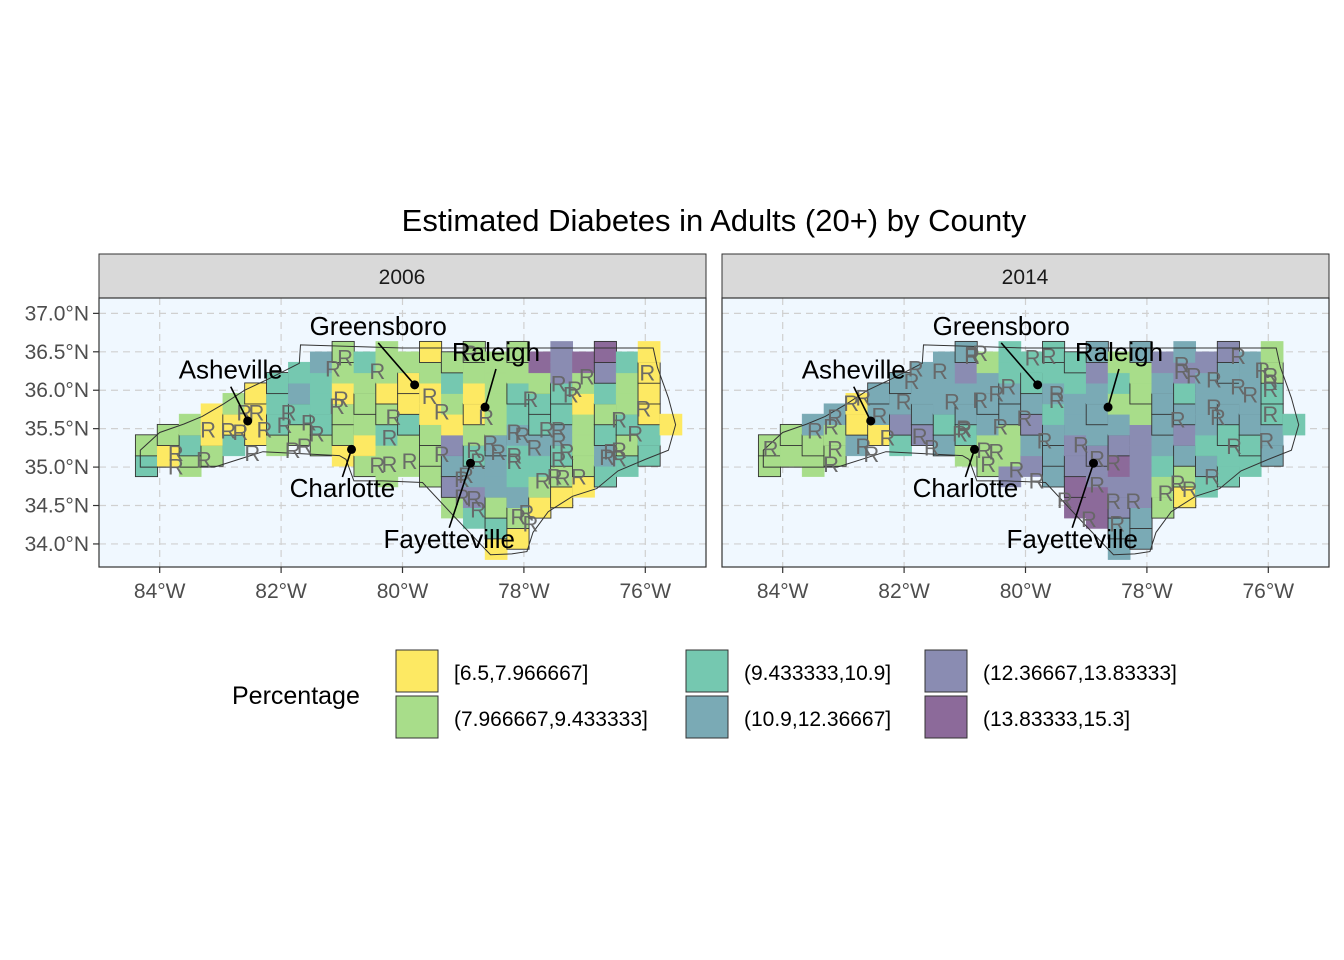 The height and width of the screenshot is (960, 1344). Describe the element at coordinates (57, 506) in the screenshot. I see `y-tick-label: 34.5°N` at that location.